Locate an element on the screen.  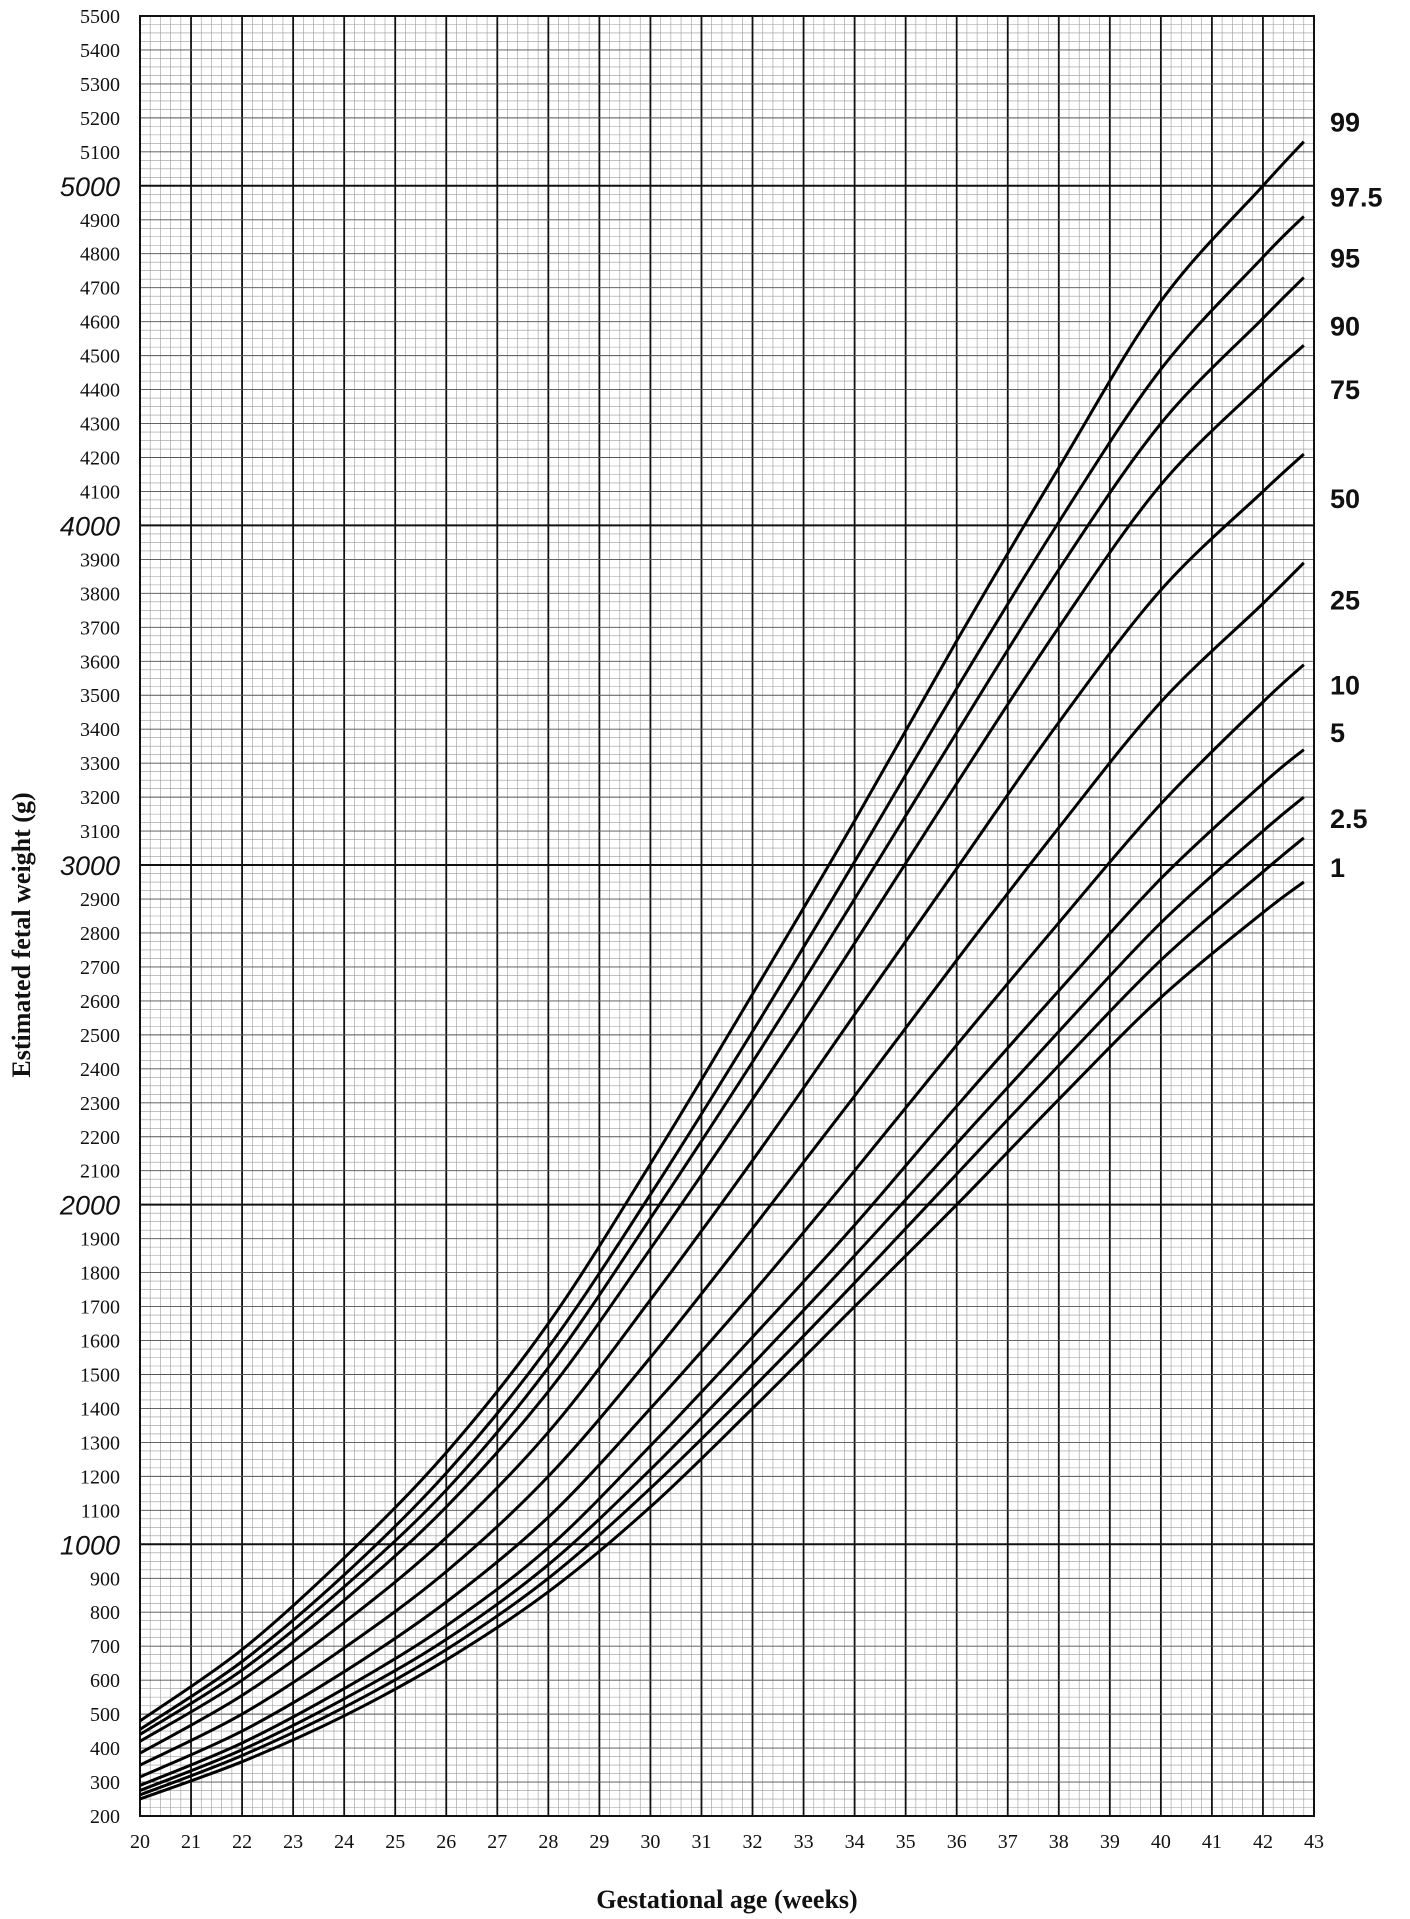
percentile-labels: 99 97.5 95 90 75 50 25 10 5 2.5 1 is located at coordinates (1356, 495).